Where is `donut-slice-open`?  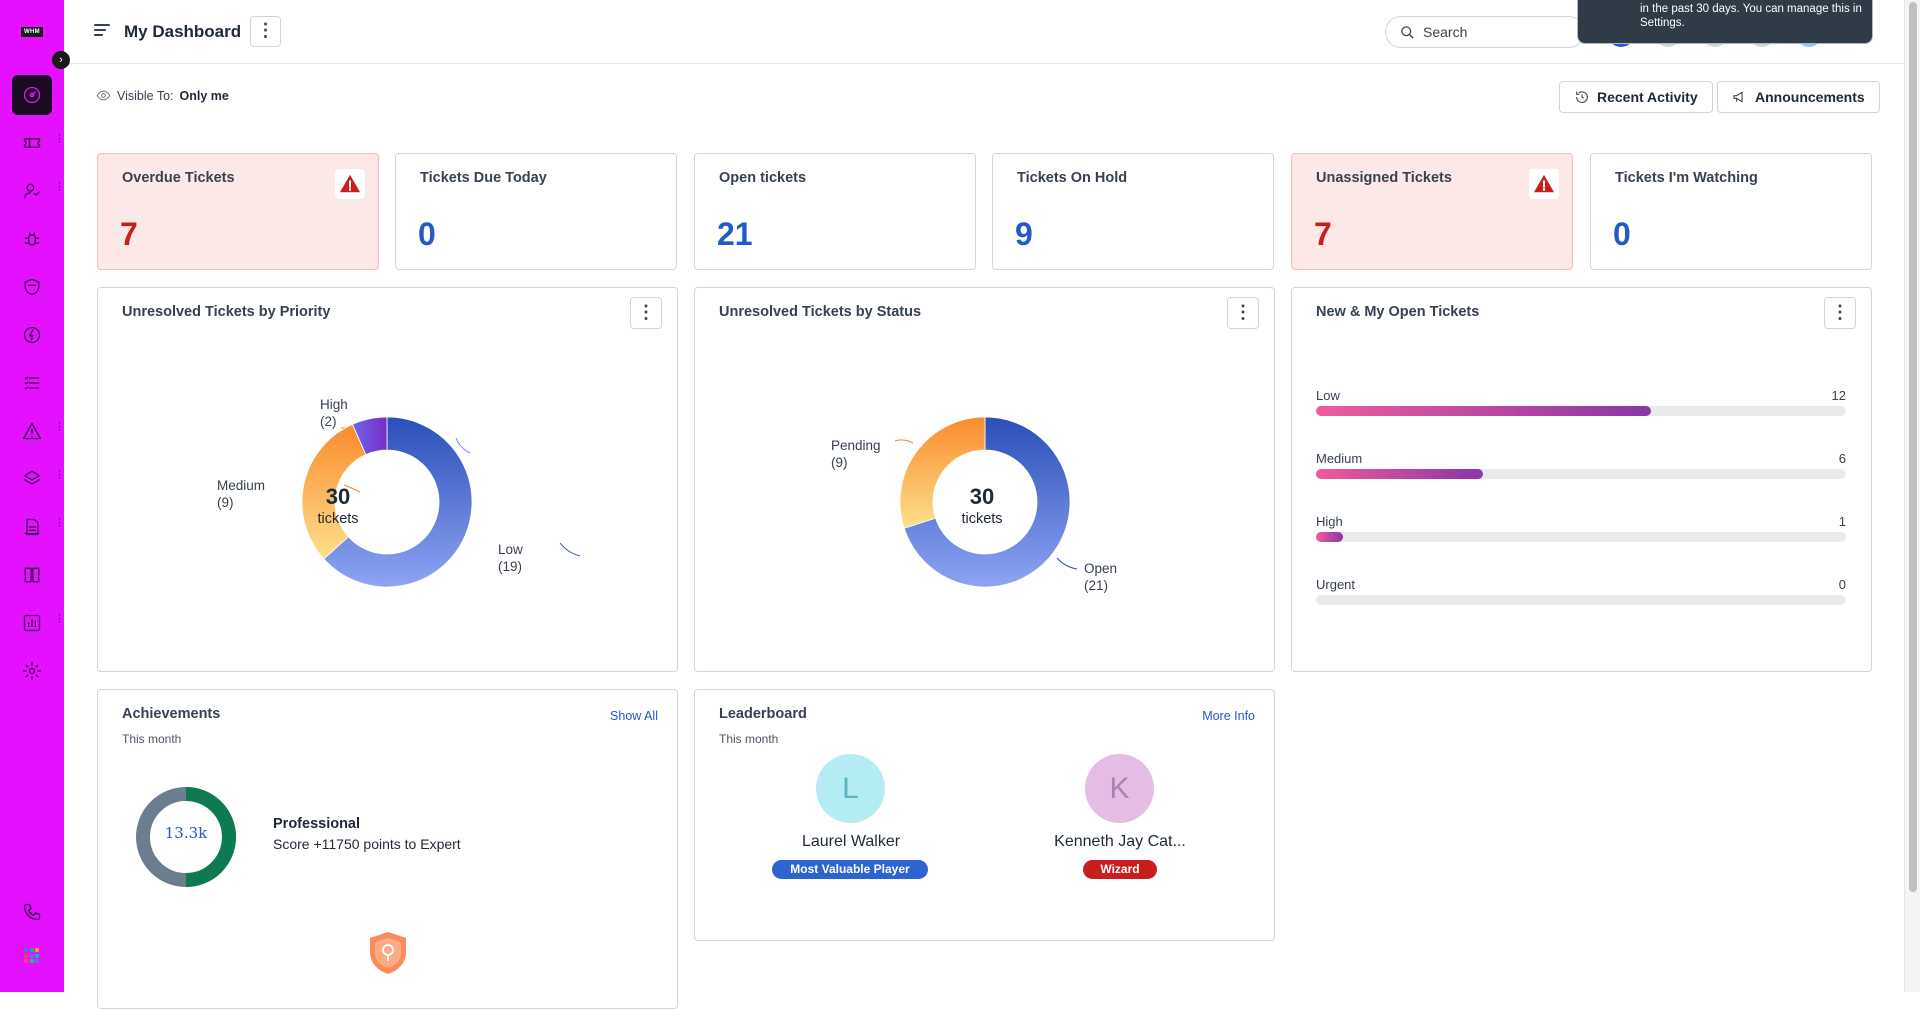 donut-slice-open is located at coordinates (987, 502).